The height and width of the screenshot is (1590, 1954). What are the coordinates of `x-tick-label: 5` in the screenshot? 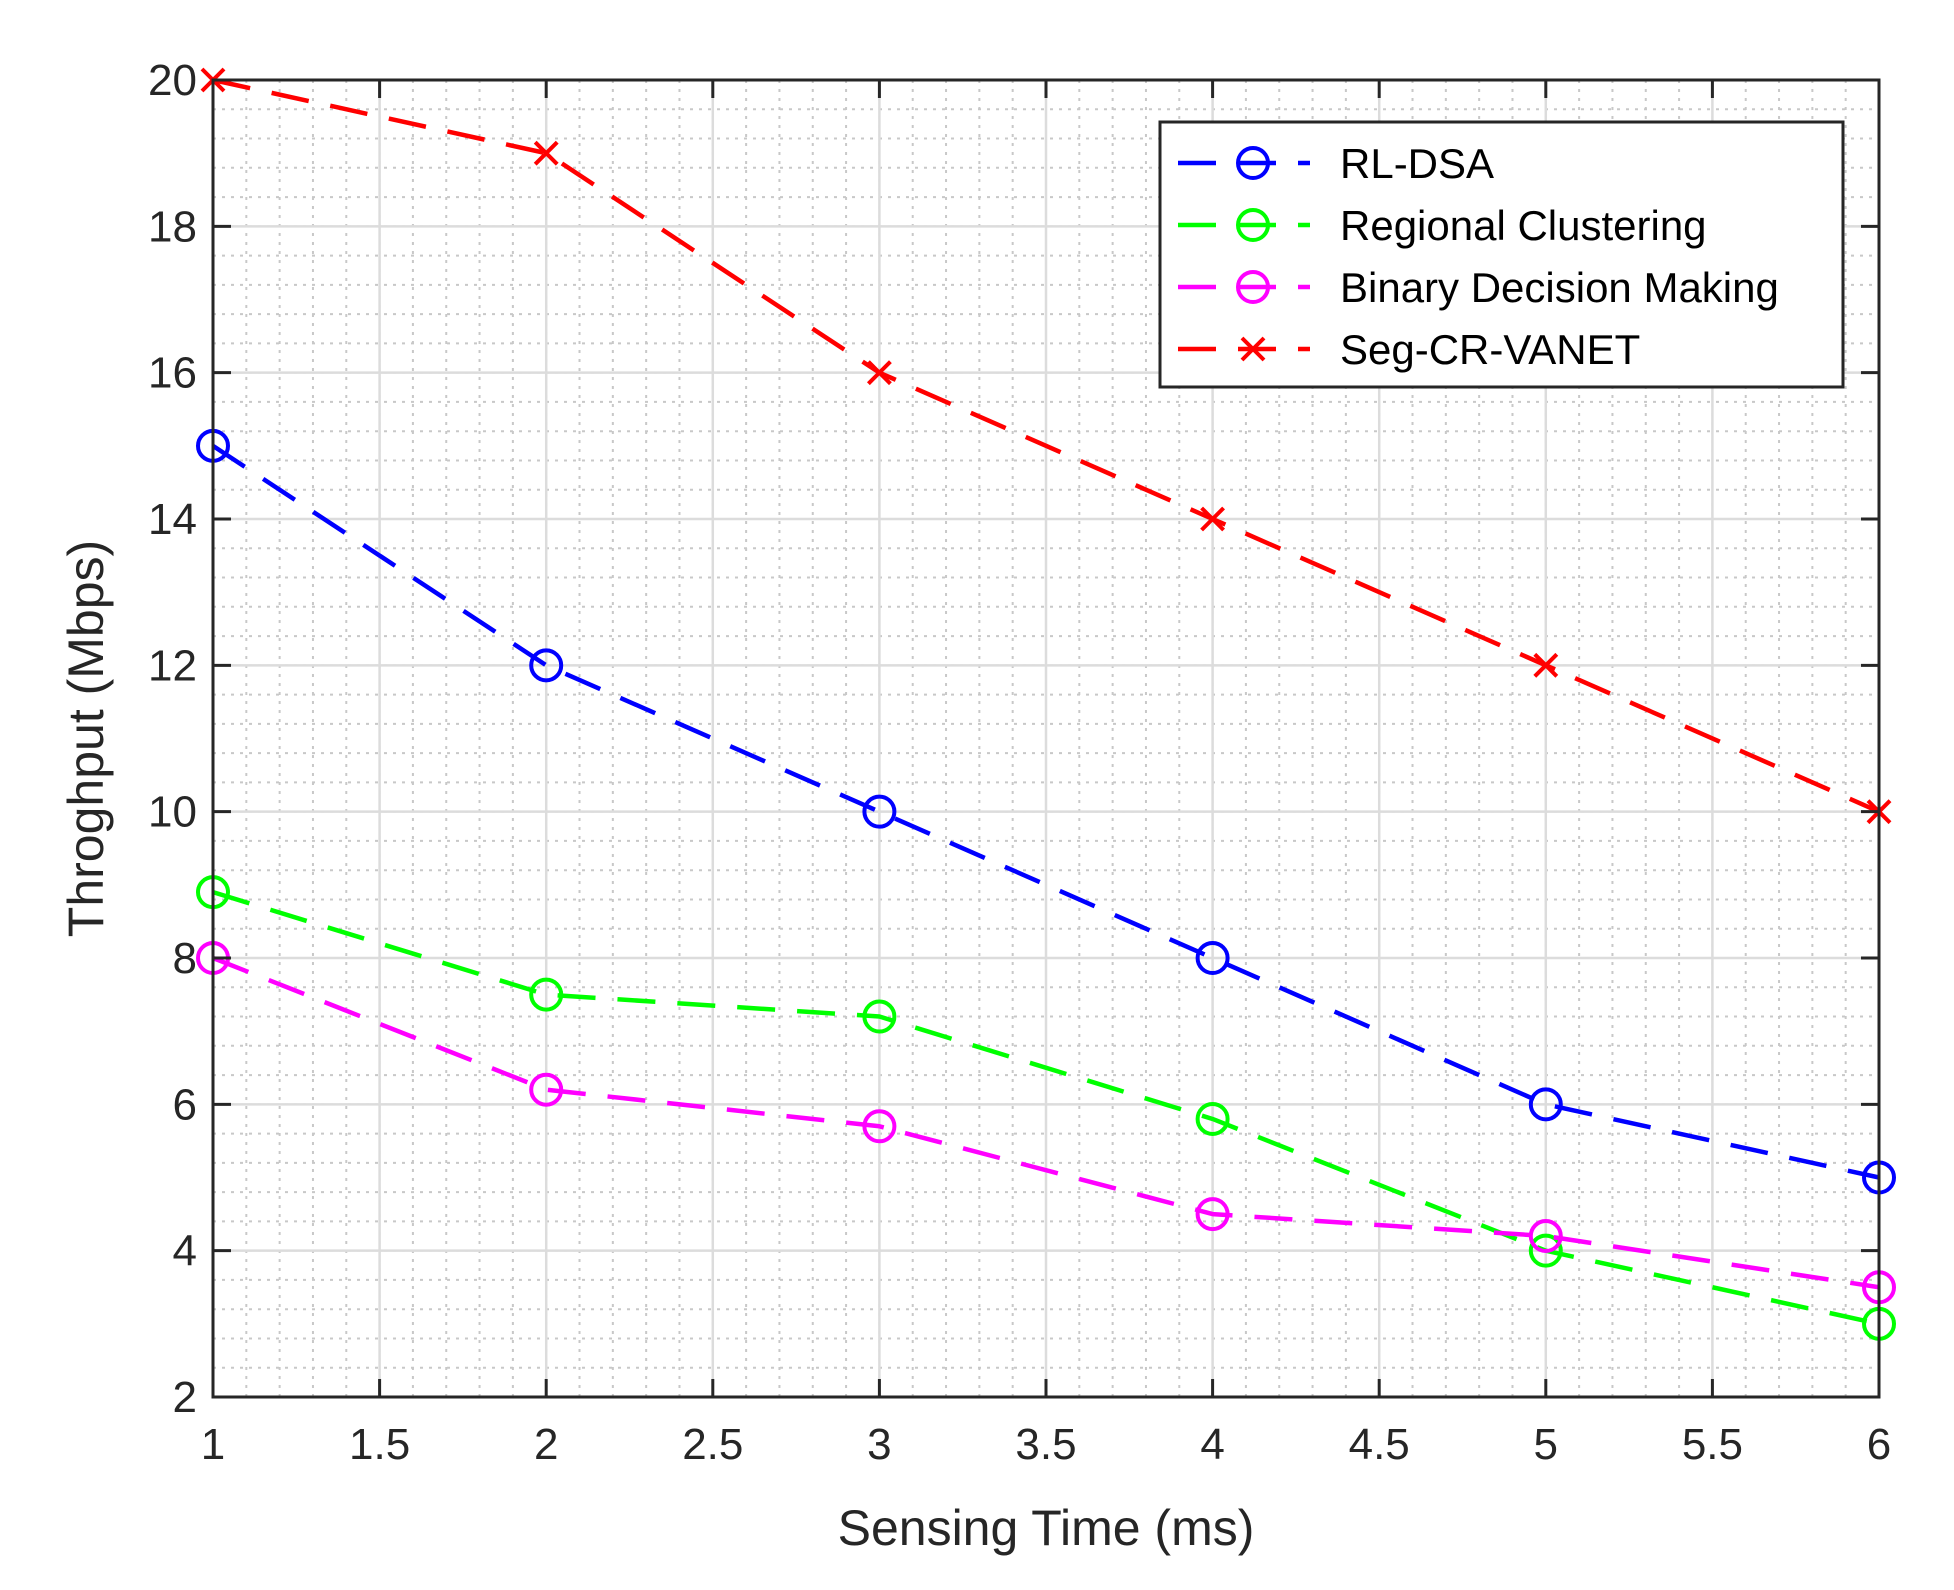 It's located at (1546, 1444).